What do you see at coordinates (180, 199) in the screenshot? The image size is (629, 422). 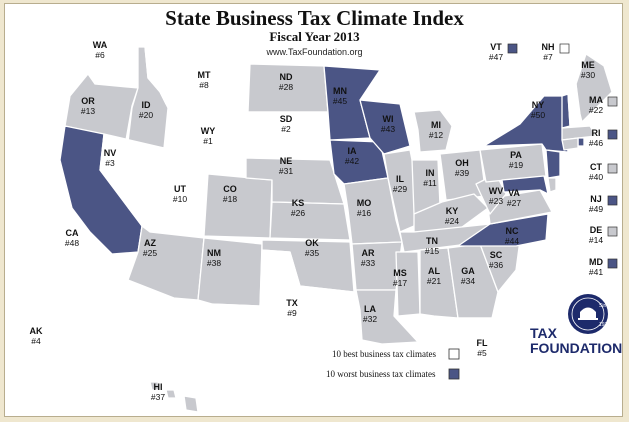 I see `state-rank-ut: #10` at bounding box center [180, 199].